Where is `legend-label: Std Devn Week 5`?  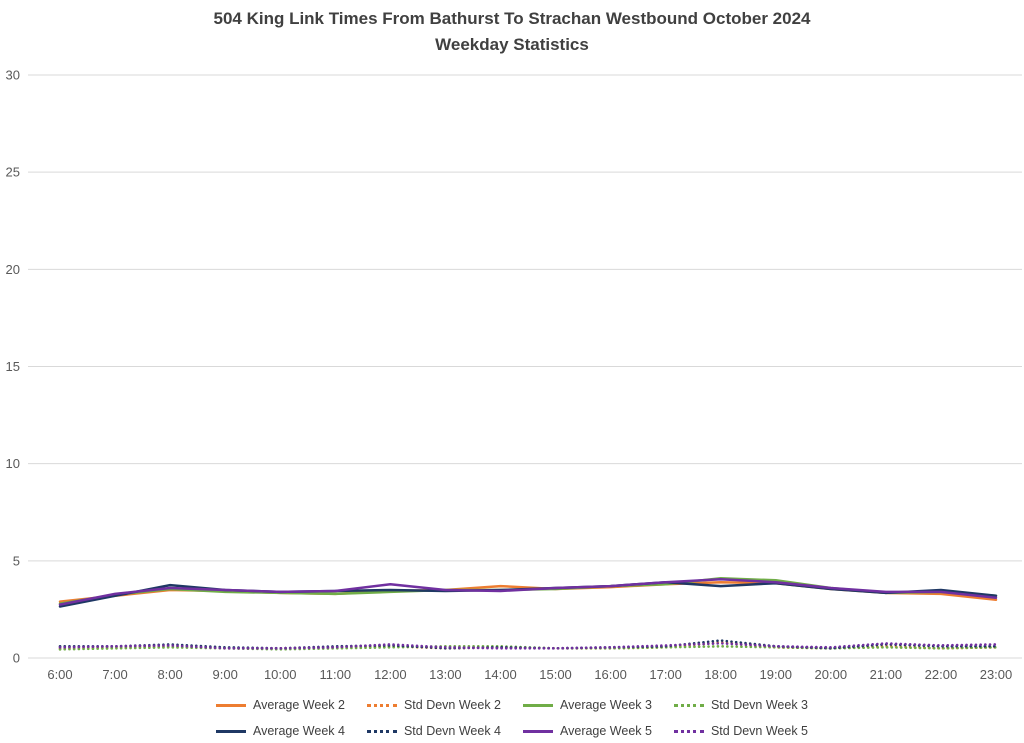
legend-label: Std Devn Week 5 is located at coordinates (759, 731).